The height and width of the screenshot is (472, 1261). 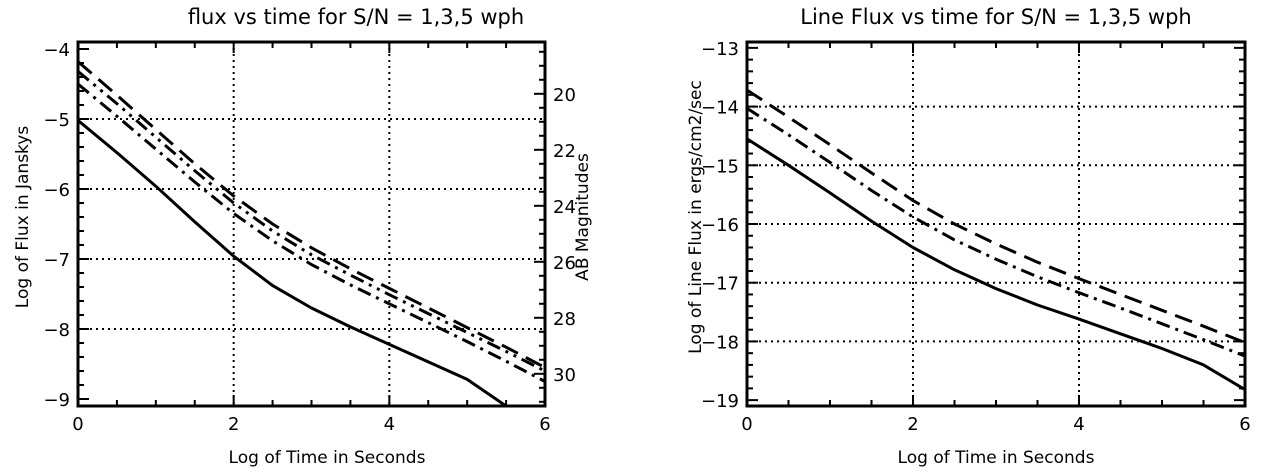 I want to click on y-tick-label: −7, so click(x=56, y=260).